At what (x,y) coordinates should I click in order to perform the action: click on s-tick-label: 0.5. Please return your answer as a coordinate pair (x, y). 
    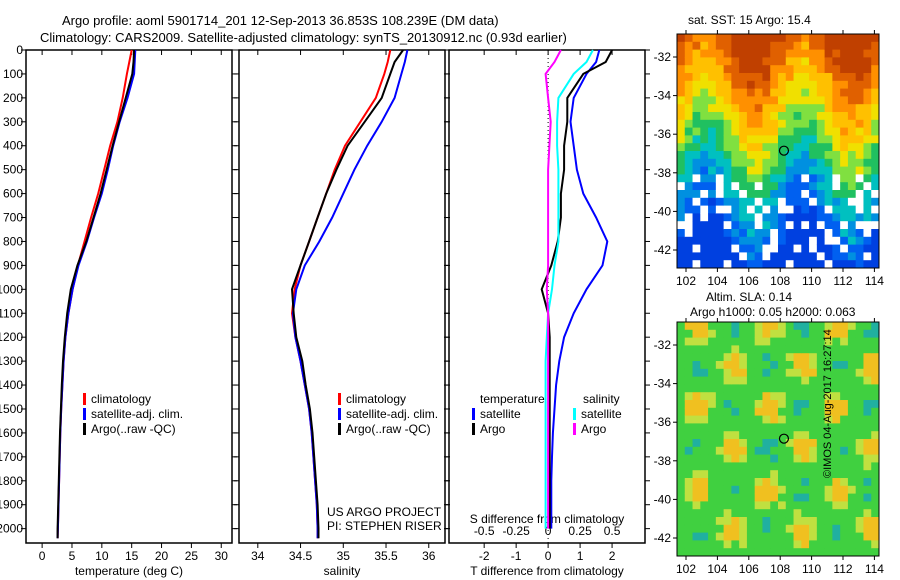
    Looking at the image, I should click on (612, 531).